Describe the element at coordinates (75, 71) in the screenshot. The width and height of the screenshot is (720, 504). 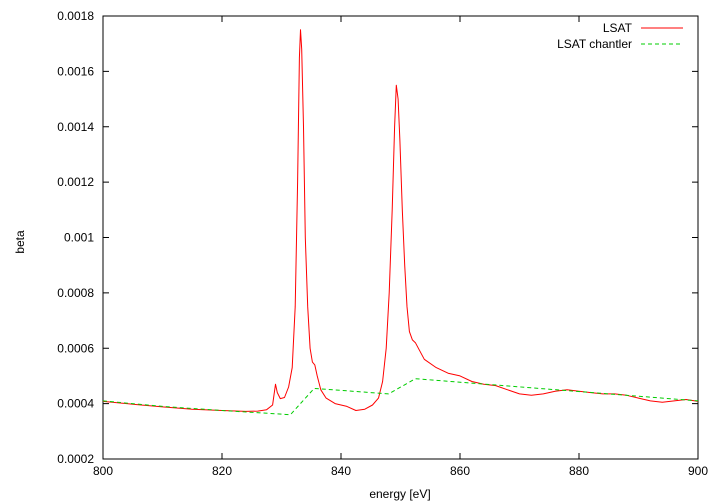
I see `y-tick-label: 0.0016` at that location.